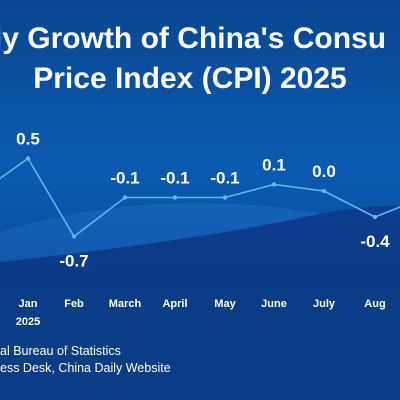 The image size is (400, 400). I want to click on x-tick-label: June, so click(274, 304).